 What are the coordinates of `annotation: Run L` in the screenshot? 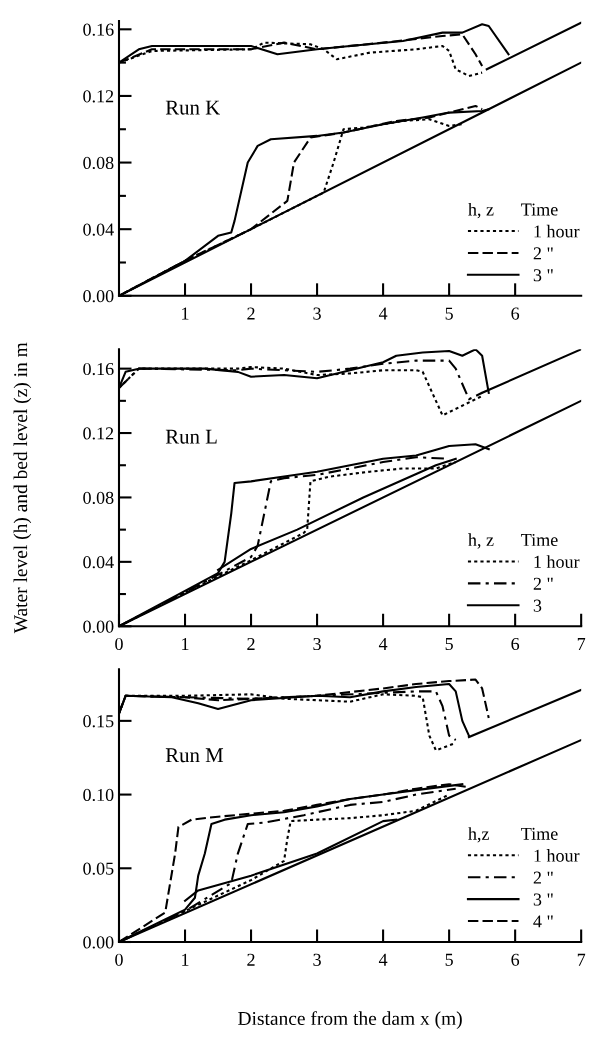 It's located at (191, 436).